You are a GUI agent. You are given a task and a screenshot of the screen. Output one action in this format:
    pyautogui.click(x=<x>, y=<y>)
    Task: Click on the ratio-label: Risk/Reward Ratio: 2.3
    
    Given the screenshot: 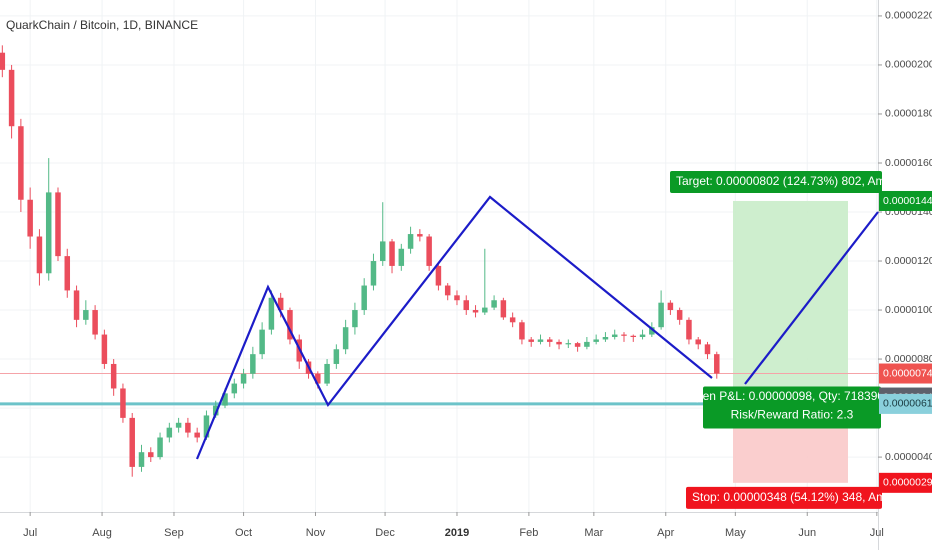 What is the action you would take?
    pyautogui.click(x=792, y=415)
    